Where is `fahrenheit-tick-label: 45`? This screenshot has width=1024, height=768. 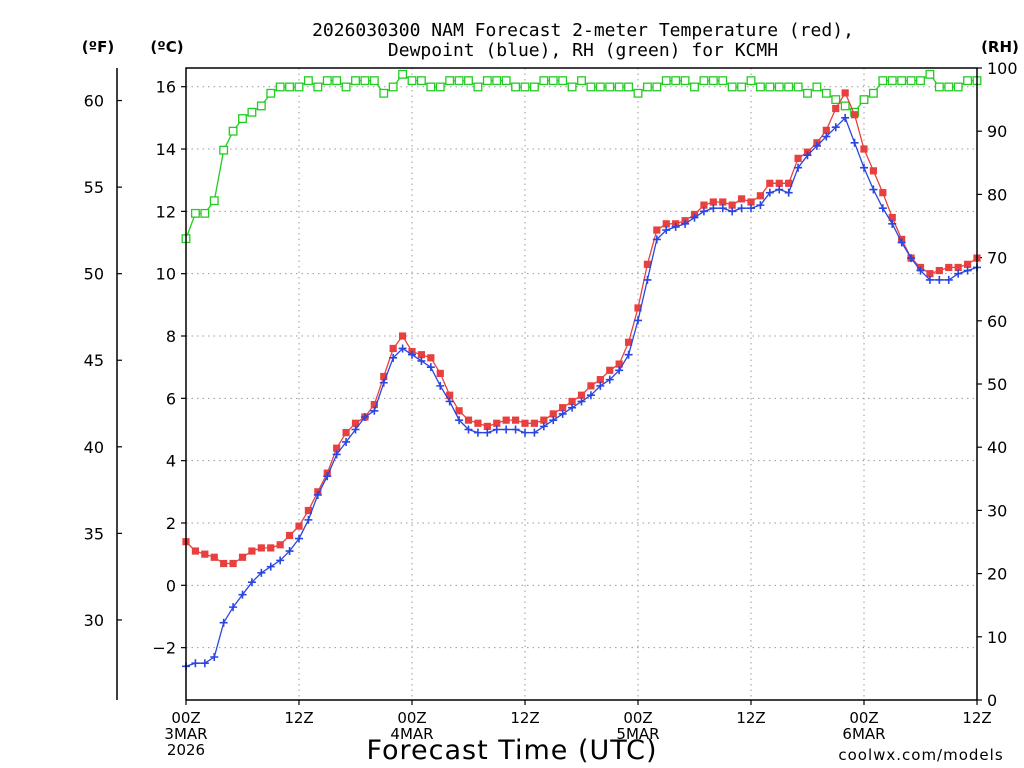 fahrenheit-tick-label: 45 is located at coordinates (94, 360).